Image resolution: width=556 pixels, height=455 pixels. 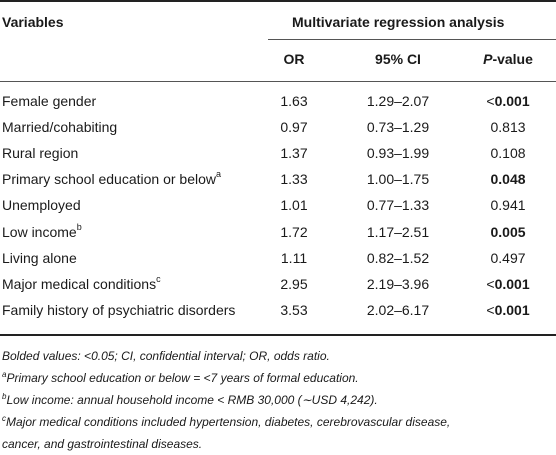 I want to click on row-p-number: 0.813, so click(x=508, y=127).